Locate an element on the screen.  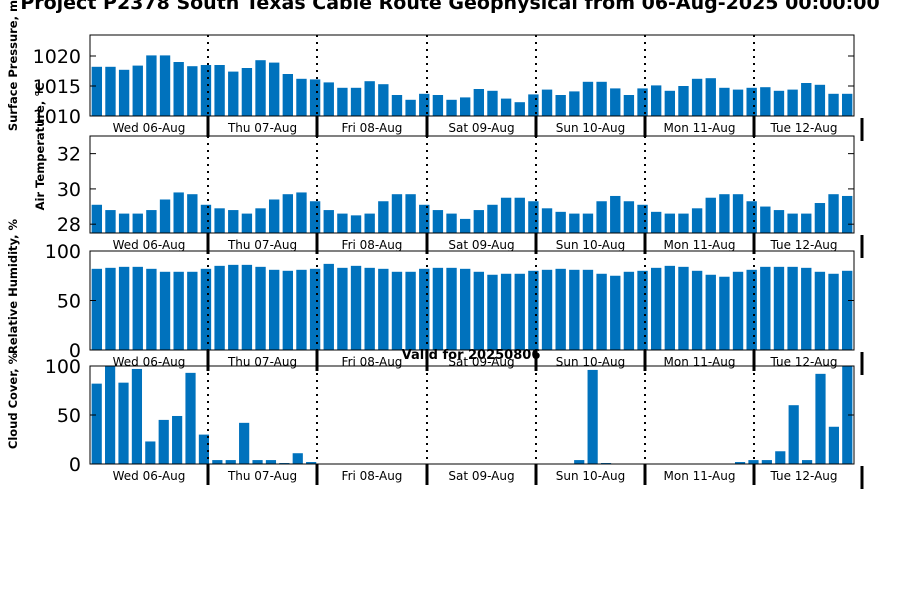
day-label: Sat 09-Aug is located at coordinates (481, 245).